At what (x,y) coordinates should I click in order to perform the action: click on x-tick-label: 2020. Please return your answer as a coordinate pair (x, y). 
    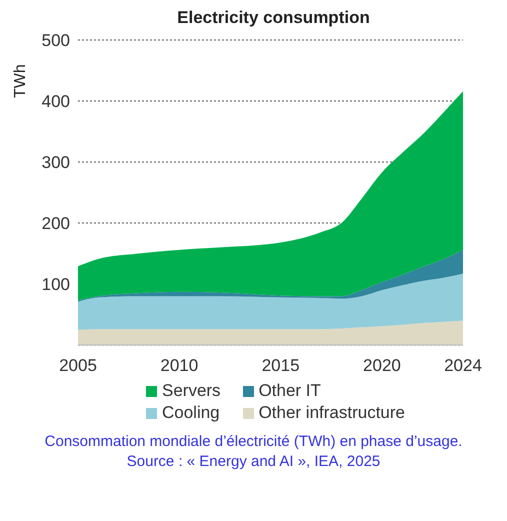
    Looking at the image, I should click on (382, 366).